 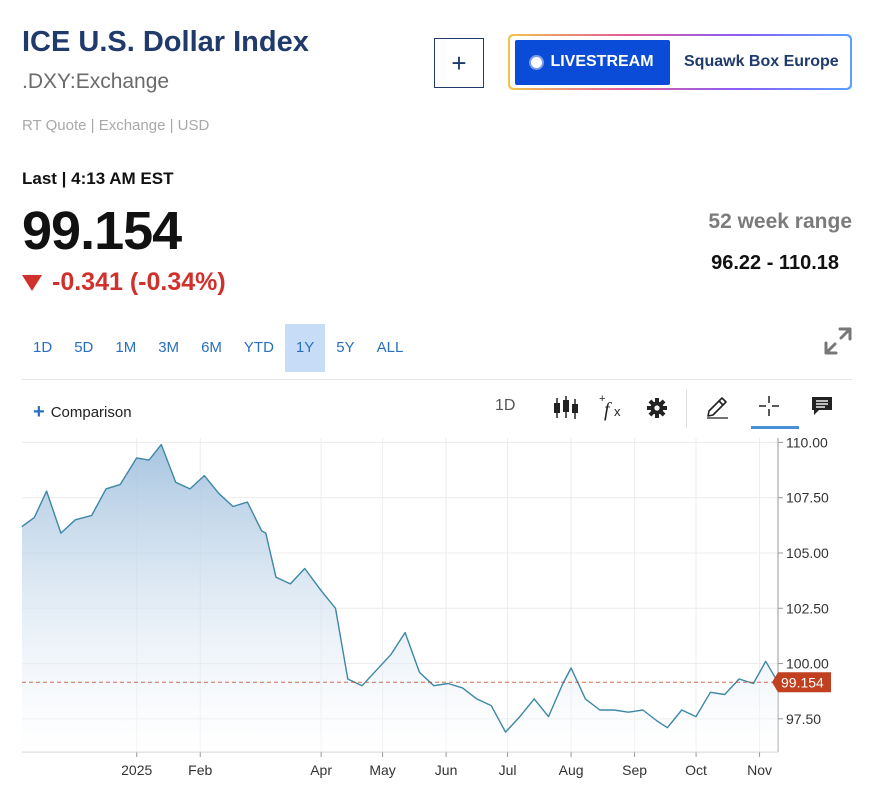 I want to click on candlestick-icon, so click(x=566, y=408).